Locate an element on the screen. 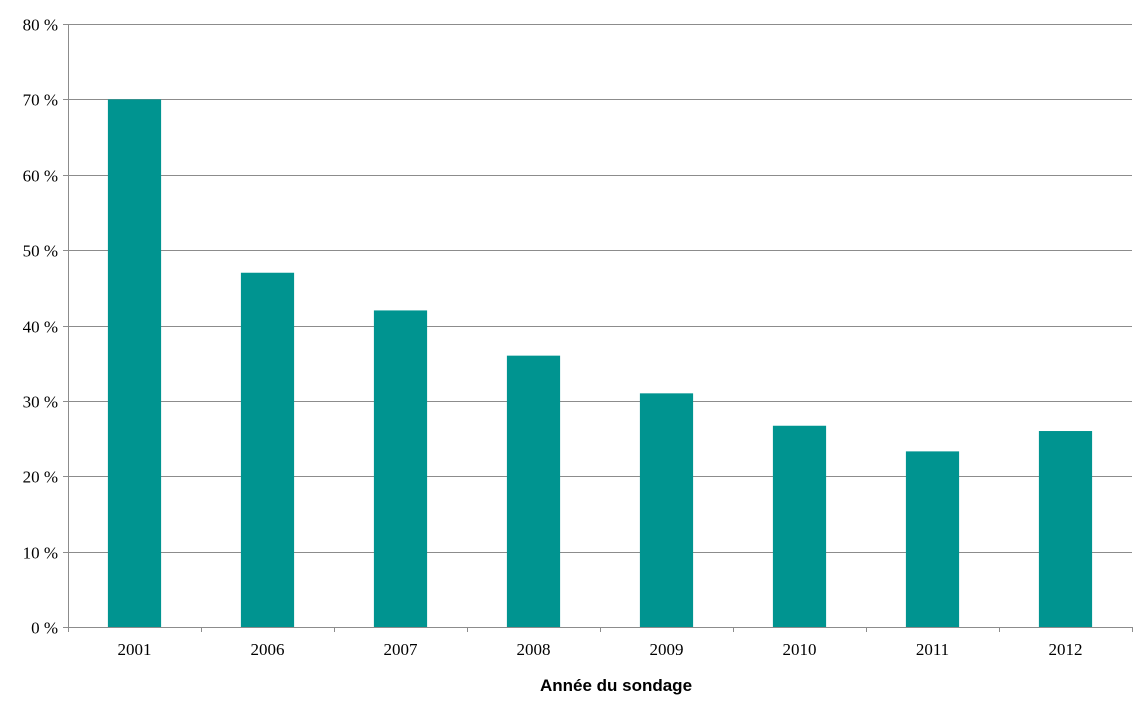 This screenshot has width=1139, height=701. x-tick-label: 2010 is located at coordinates (800, 649).